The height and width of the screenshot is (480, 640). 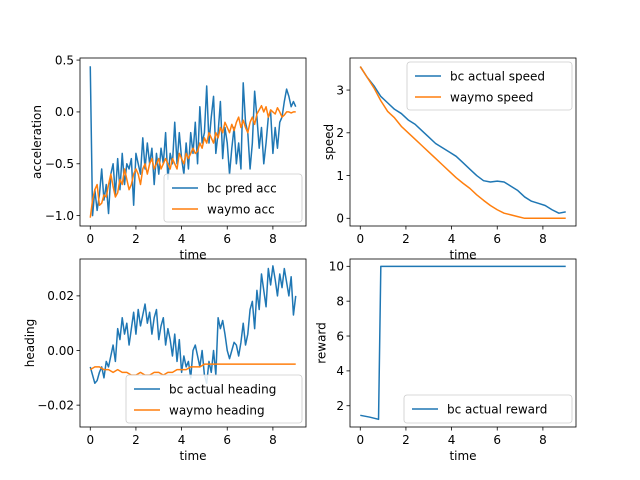 What do you see at coordinates (497, 239) in the screenshot?
I see `chart2-xtick-label: 6` at bounding box center [497, 239].